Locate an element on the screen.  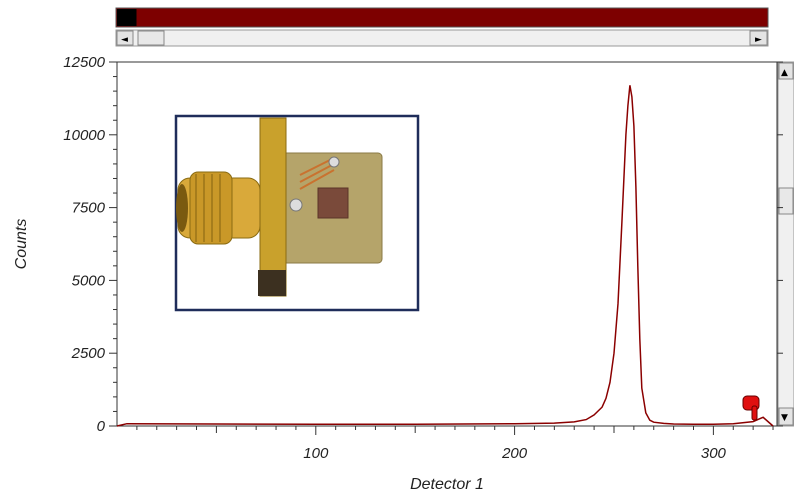
y-tick-label: 10000 is located at coordinates (84, 135).